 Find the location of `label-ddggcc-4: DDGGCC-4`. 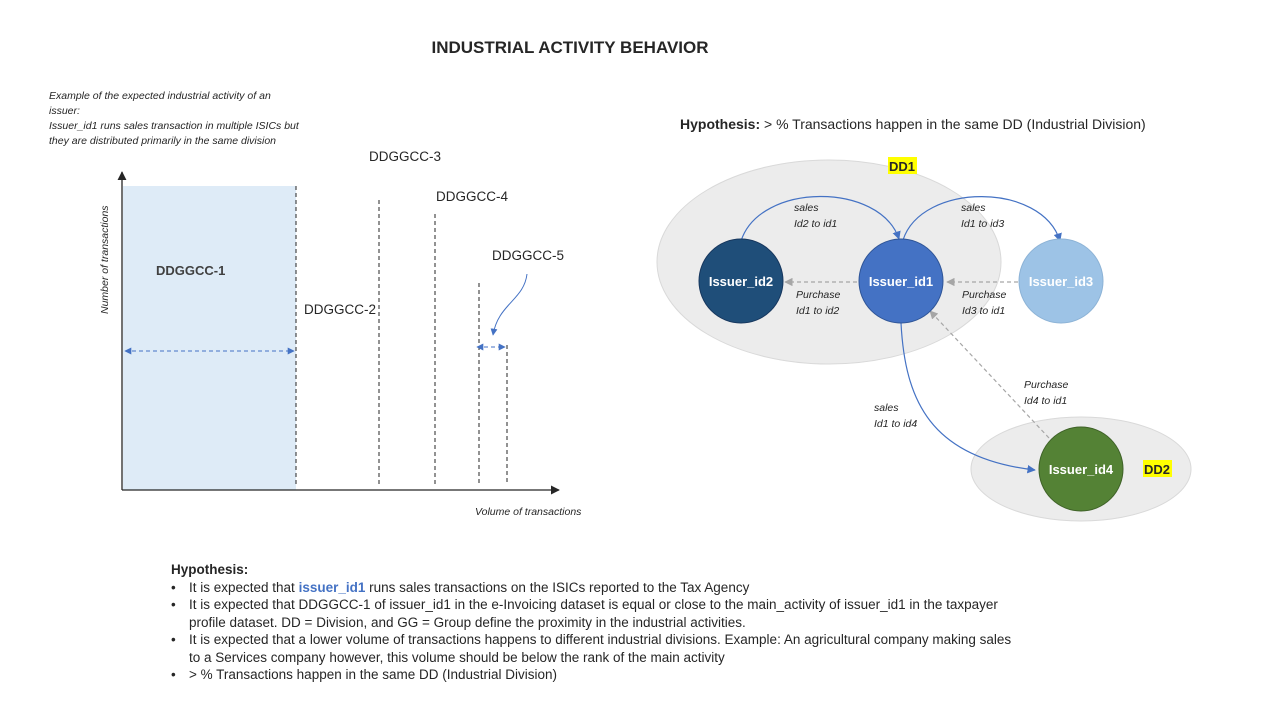

label-ddggcc-4: DDGGCC-4 is located at coordinates (472, 196).